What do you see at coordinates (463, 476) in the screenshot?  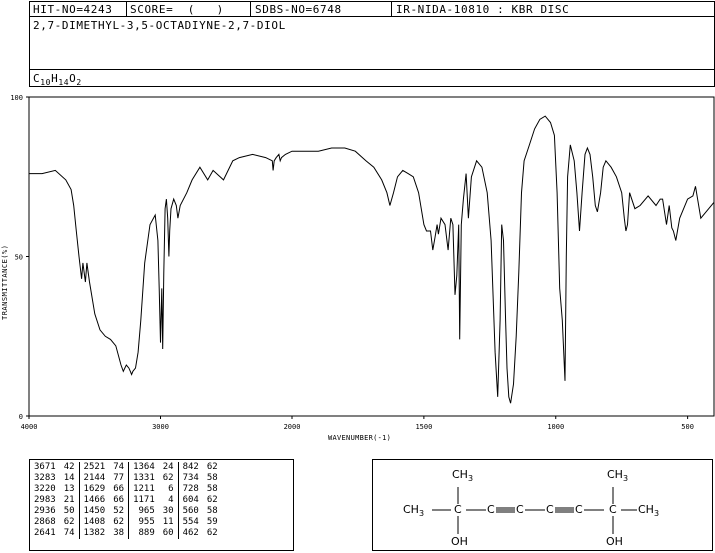 I see `left-top-methyl: CH3` at bounding box center [463, 476].